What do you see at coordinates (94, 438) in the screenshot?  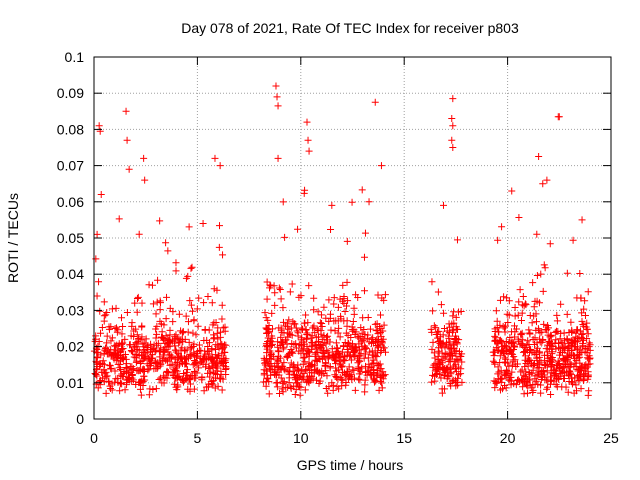 I see `x-tick-label: 0` at bounding box center [94, 438].